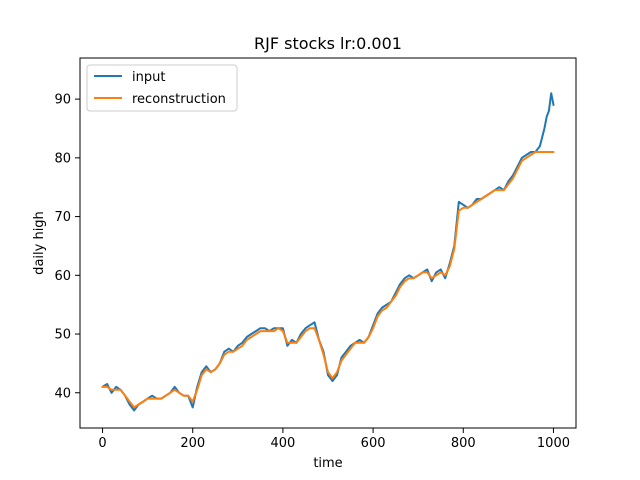 The height and width of the screenshot is (480, 640). I want to click on x-tick-label: 200, so click(192, 443).